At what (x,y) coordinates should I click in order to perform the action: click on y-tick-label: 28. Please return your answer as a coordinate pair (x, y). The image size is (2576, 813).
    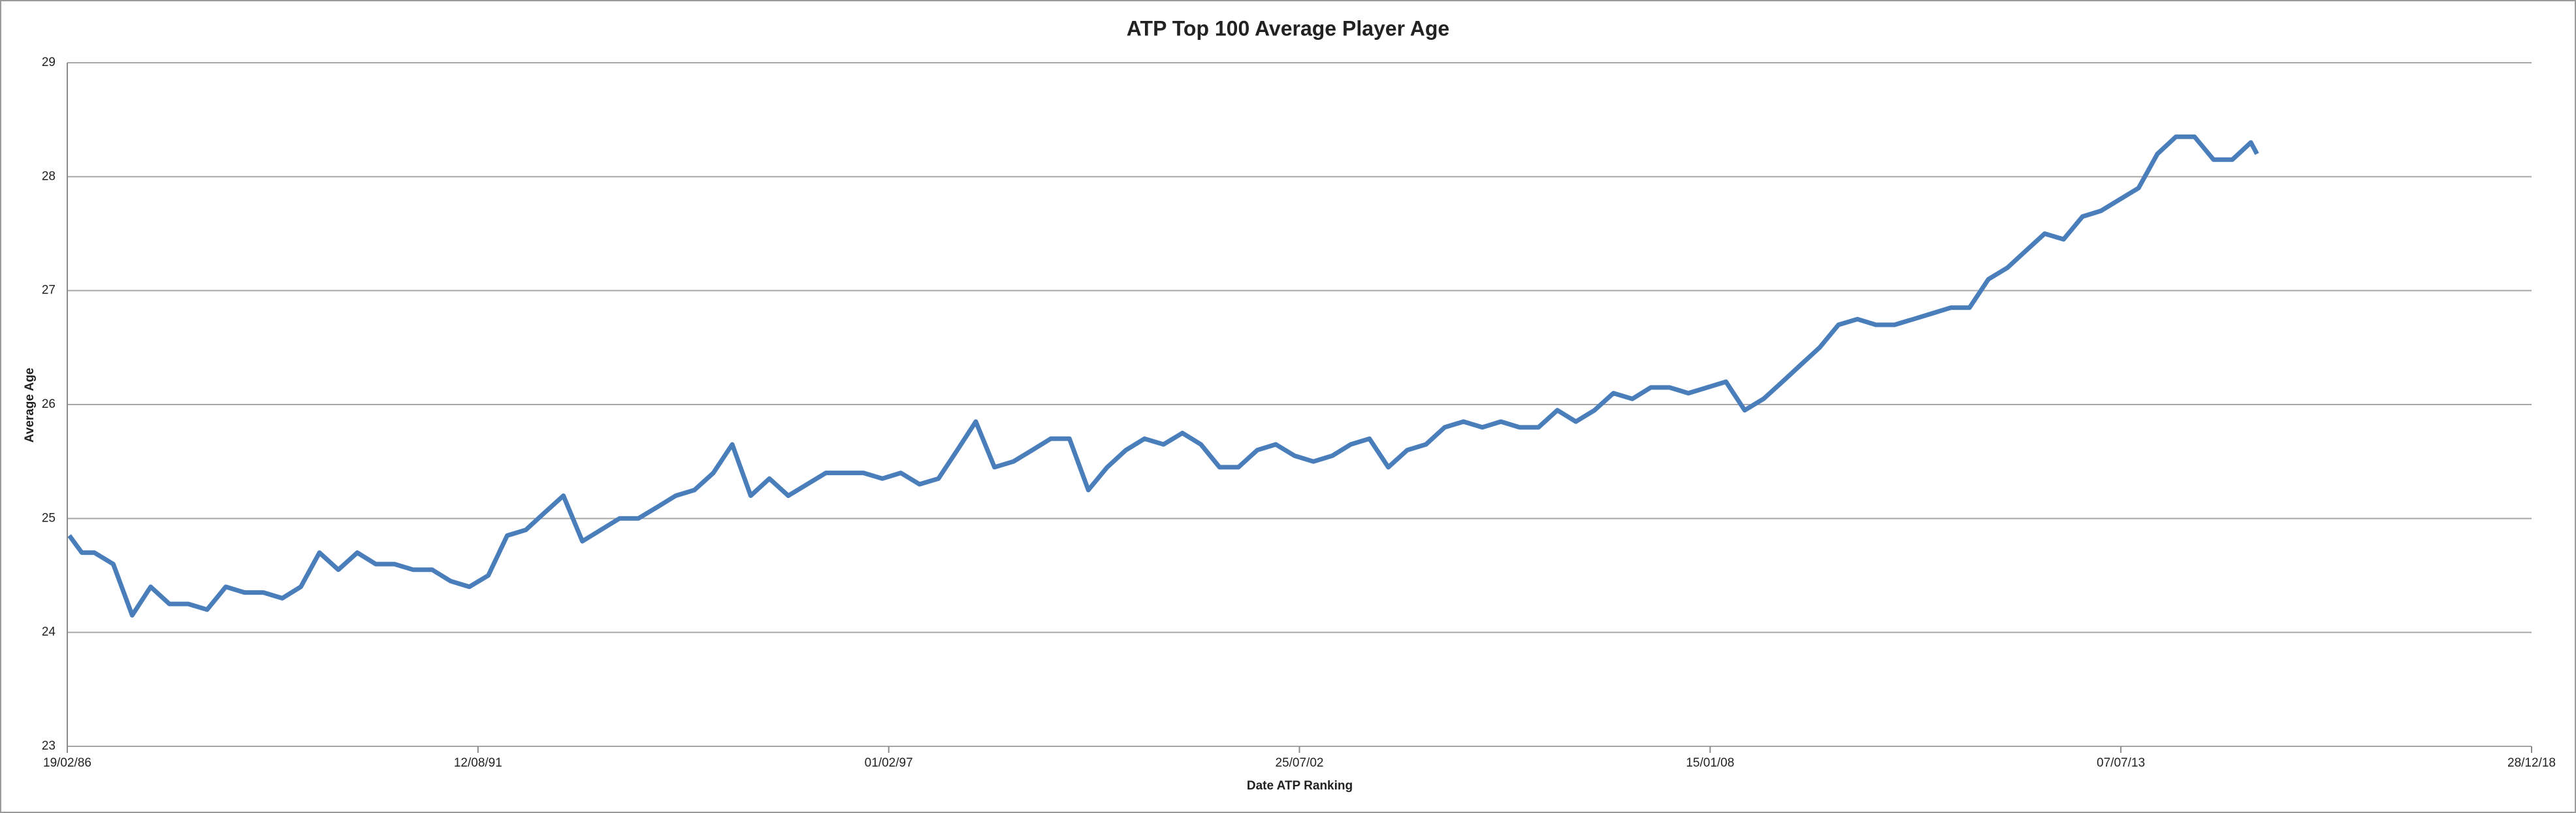
    Looking at the image, I should click on (49, 176).